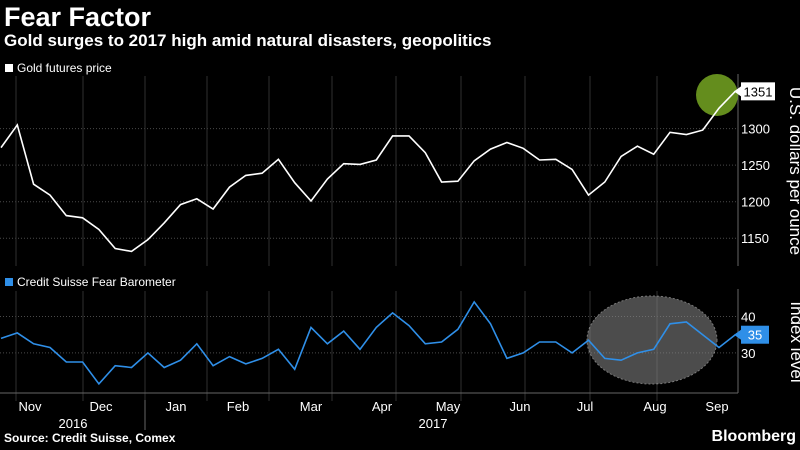 This screenshot has width=800, height=450. I want to click on gold-last-value-box, so click(758, 91).